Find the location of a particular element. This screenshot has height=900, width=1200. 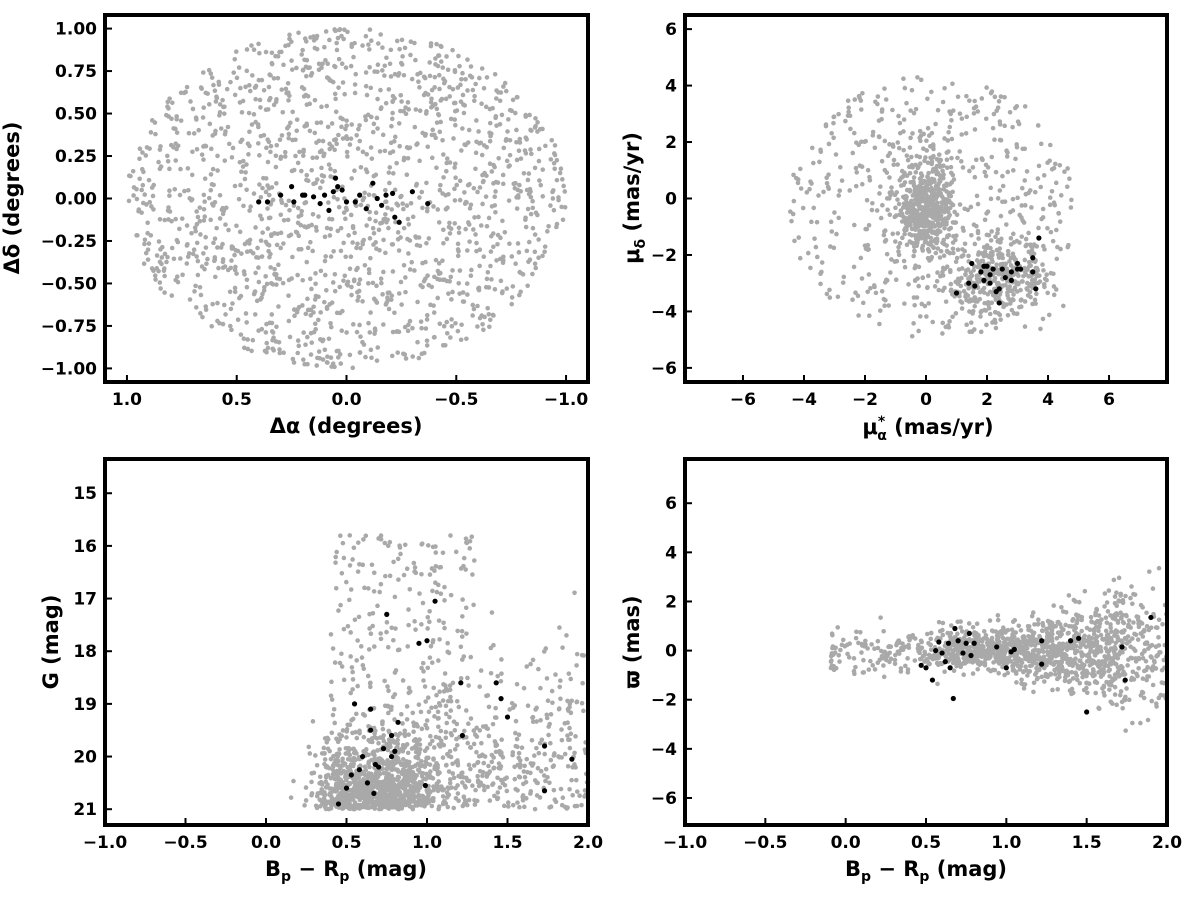

member-star-point is located at coordinates (1011, 272).